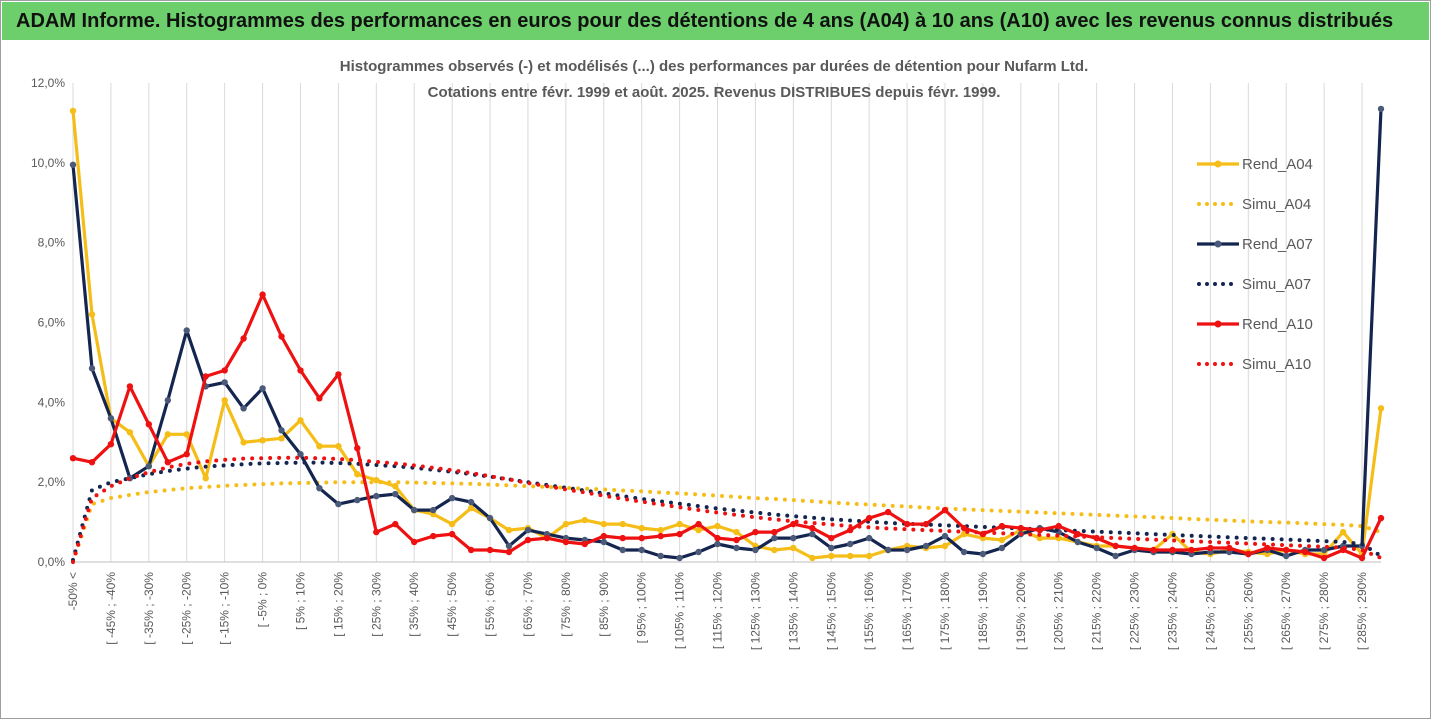 This screenshot has height=719, width=1431. What do you see at coordinates (907, 611) in the screenshot?
I see `x-tick-label: [ 165% ; 170%` at bounding box center [907, 611].